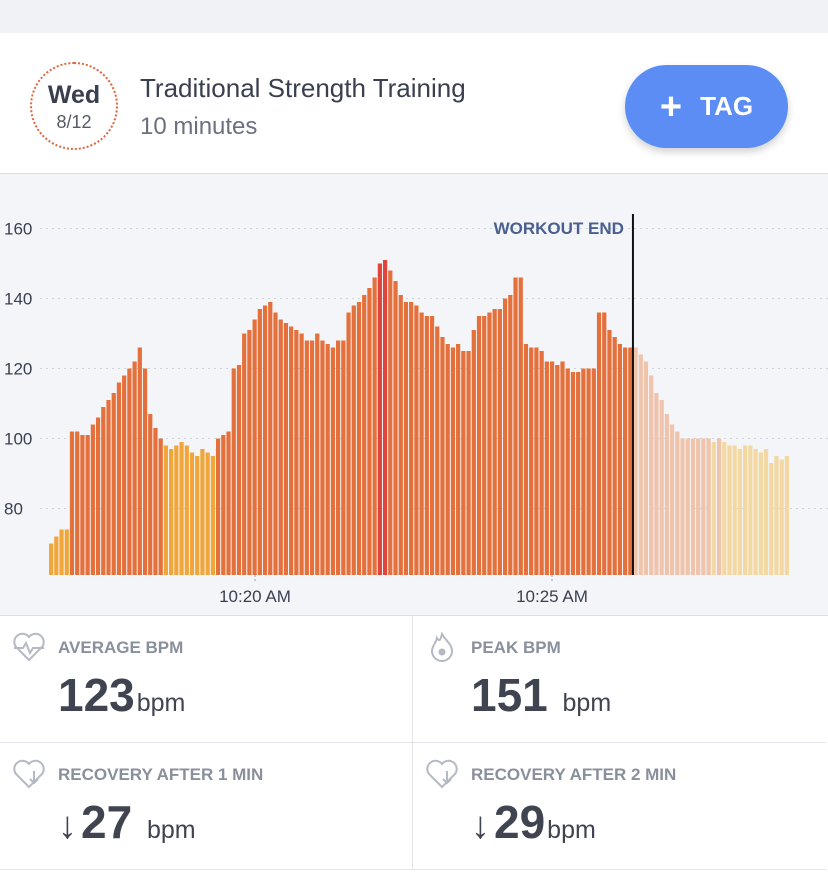 Image resolution: width=828 pixels, height=878 pixels. I want to click on add-tag-button: + TAG, so click(706, 106).